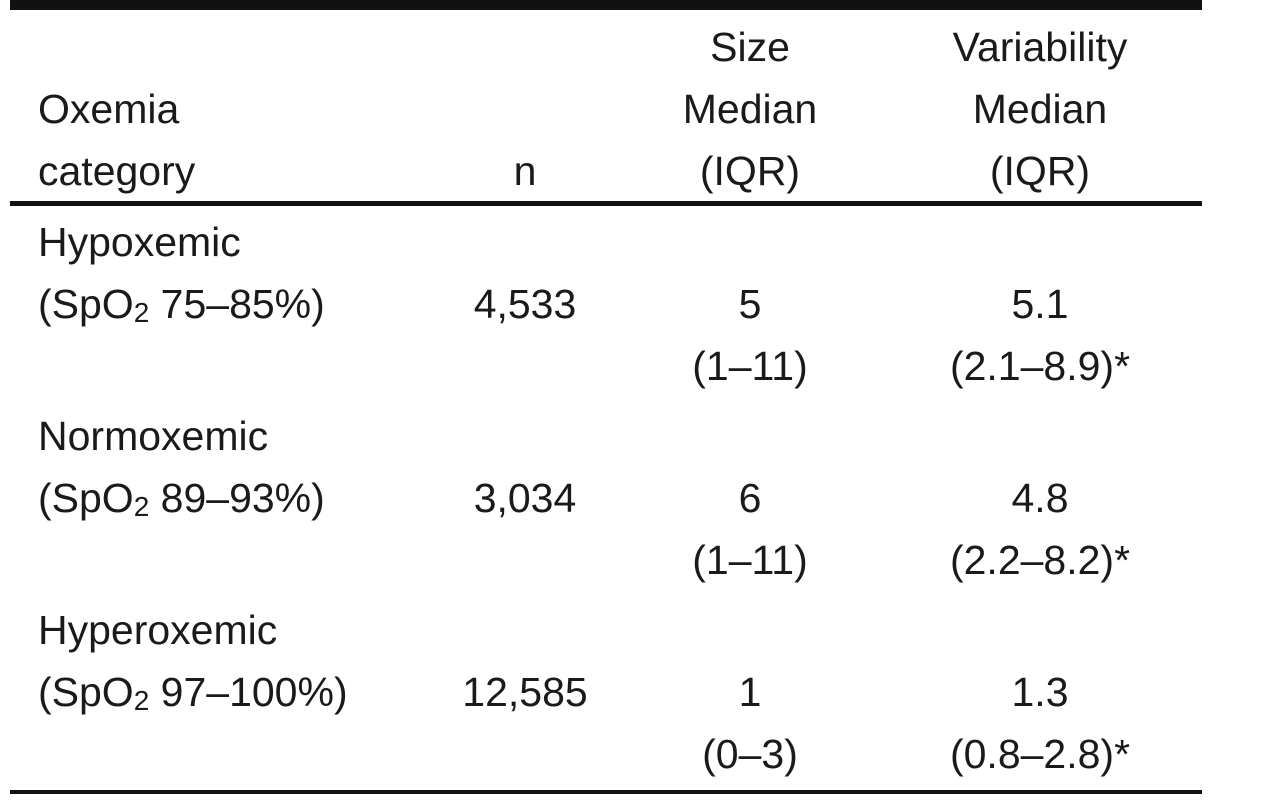  Describe the element at coordinates (1040, 109) in the screenshot. I see `header-variability: Variability Median (IQR)` at that location.